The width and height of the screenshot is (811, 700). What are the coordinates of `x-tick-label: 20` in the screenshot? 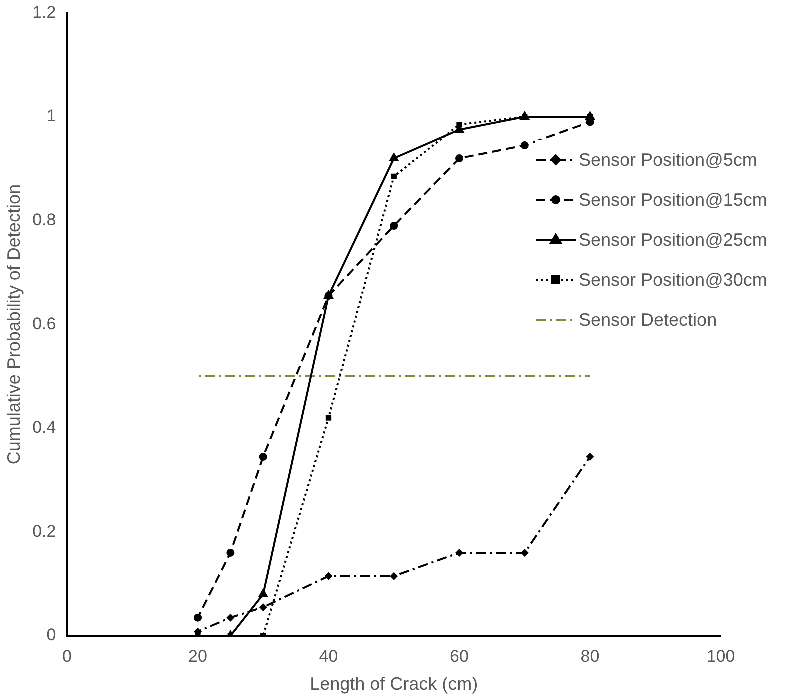 It's located at (198, 656).